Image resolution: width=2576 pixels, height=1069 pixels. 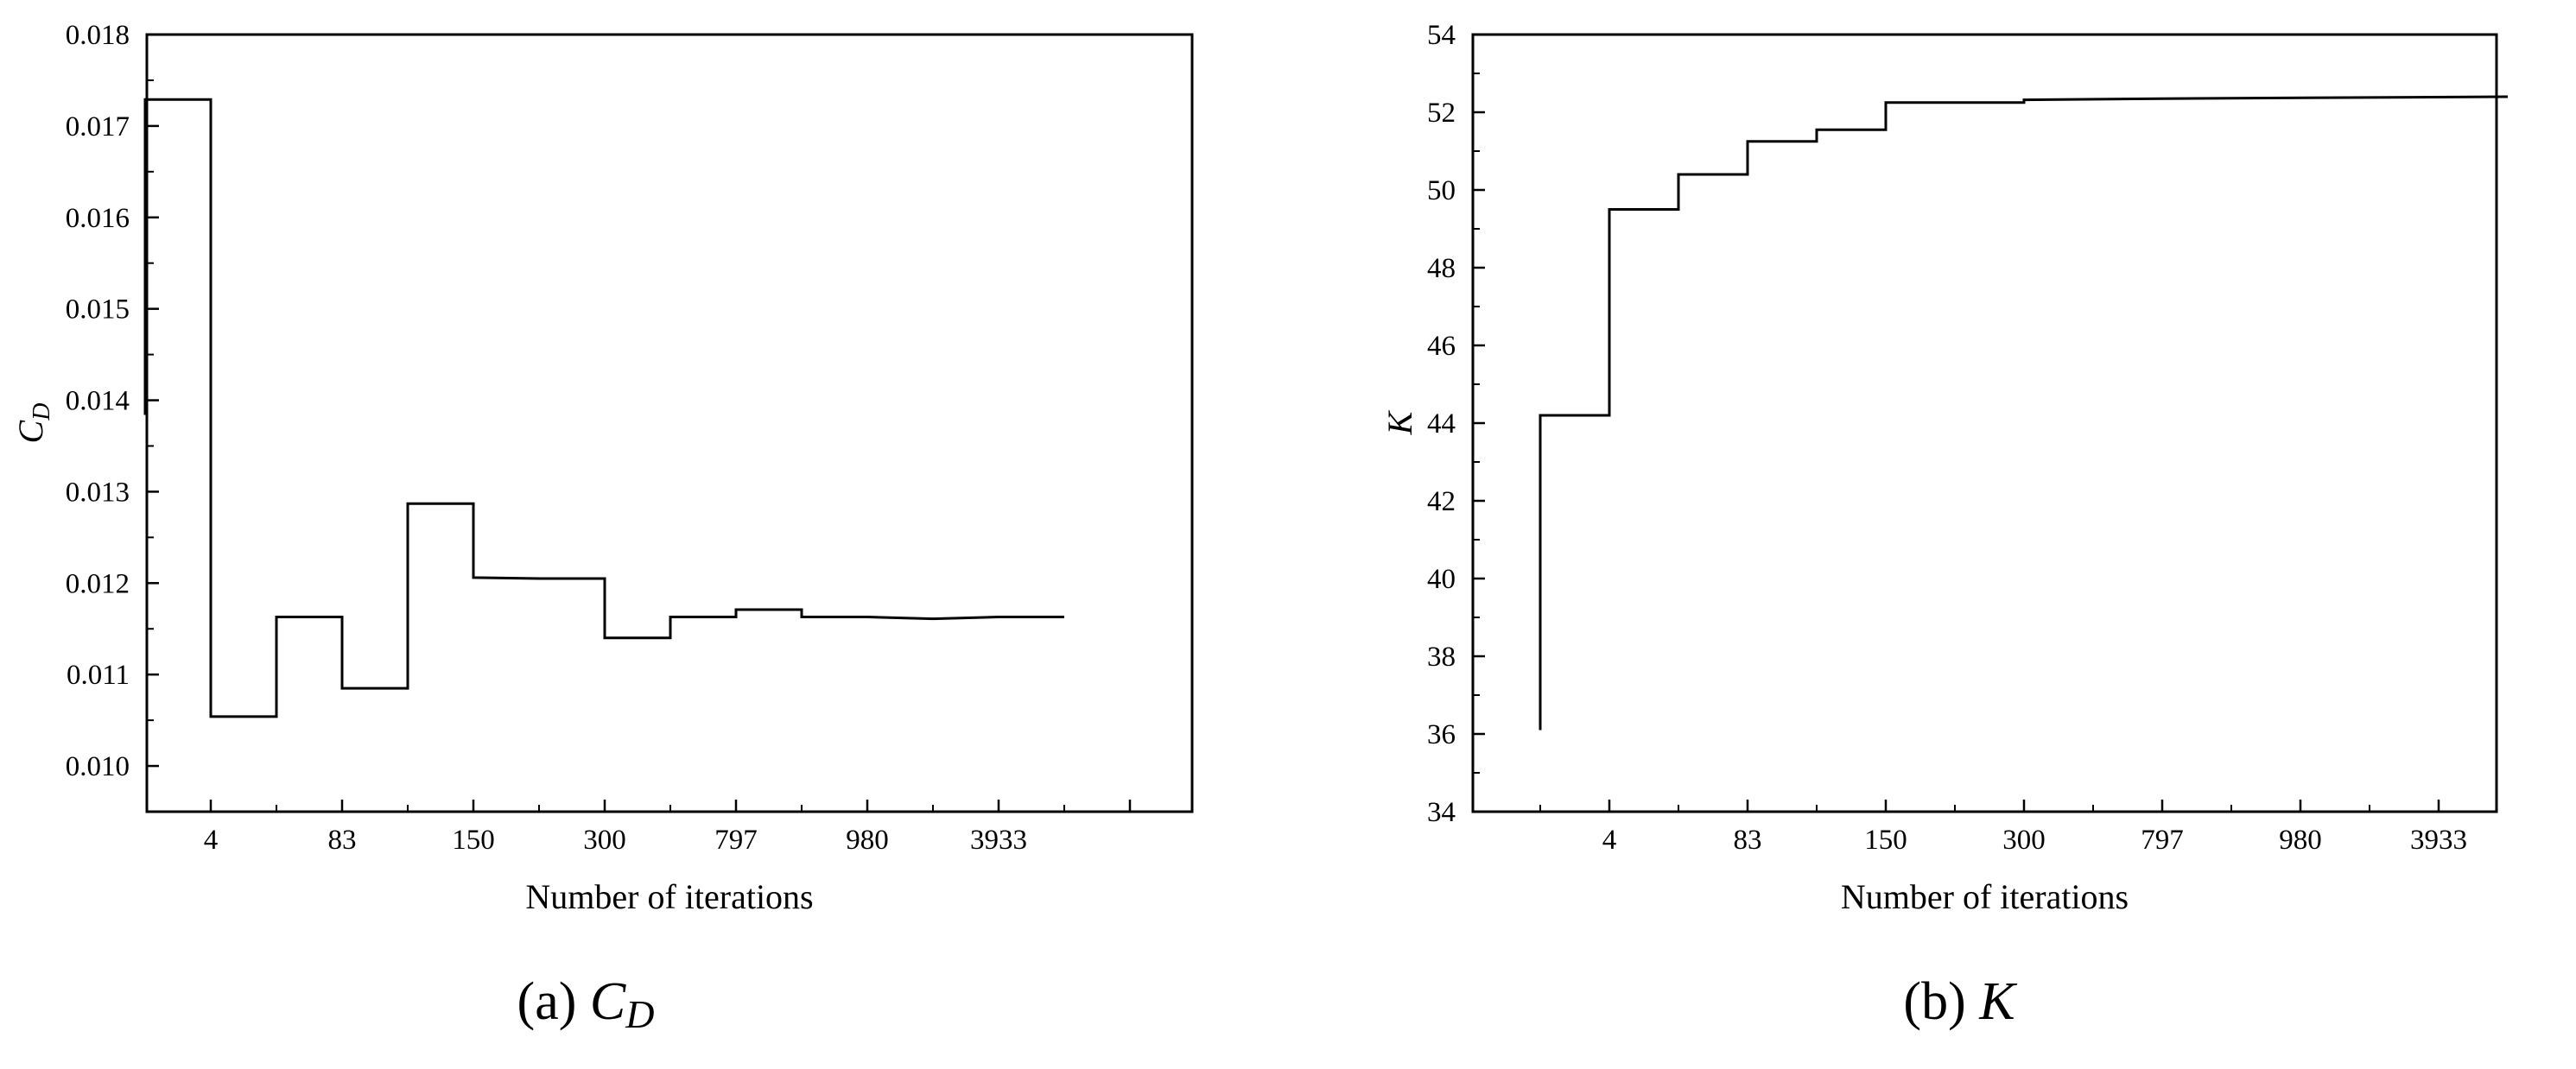 I want to click on y-tick-label: 0.010, so click(x=98, y=766).